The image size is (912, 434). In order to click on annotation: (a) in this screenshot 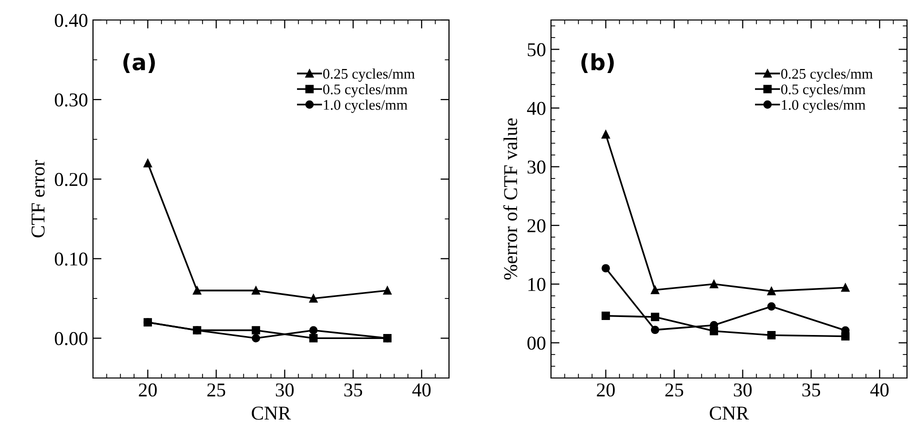, I will do `click(139, 63)`.